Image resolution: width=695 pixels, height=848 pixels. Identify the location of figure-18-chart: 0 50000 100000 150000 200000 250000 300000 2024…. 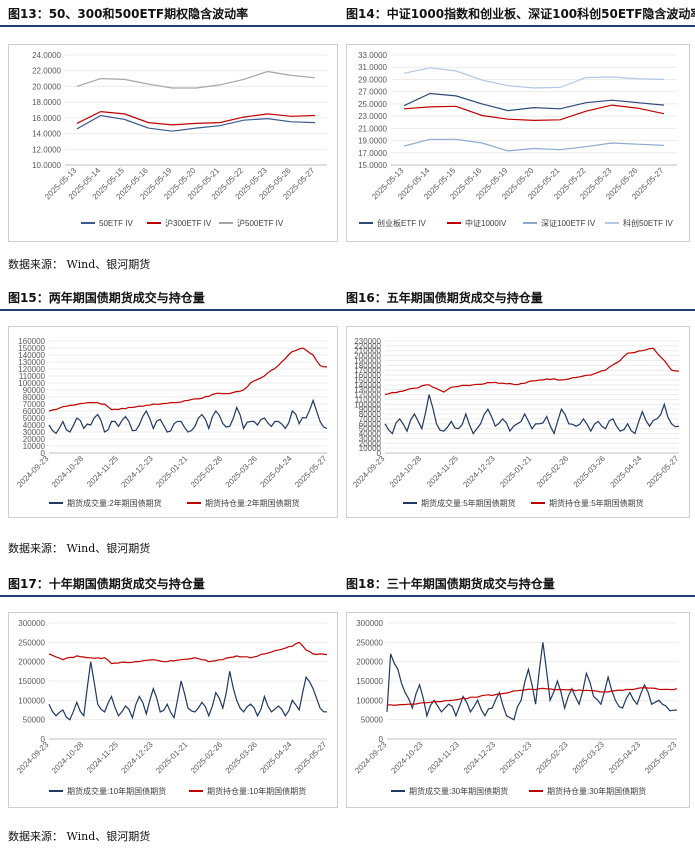
(518, 710).